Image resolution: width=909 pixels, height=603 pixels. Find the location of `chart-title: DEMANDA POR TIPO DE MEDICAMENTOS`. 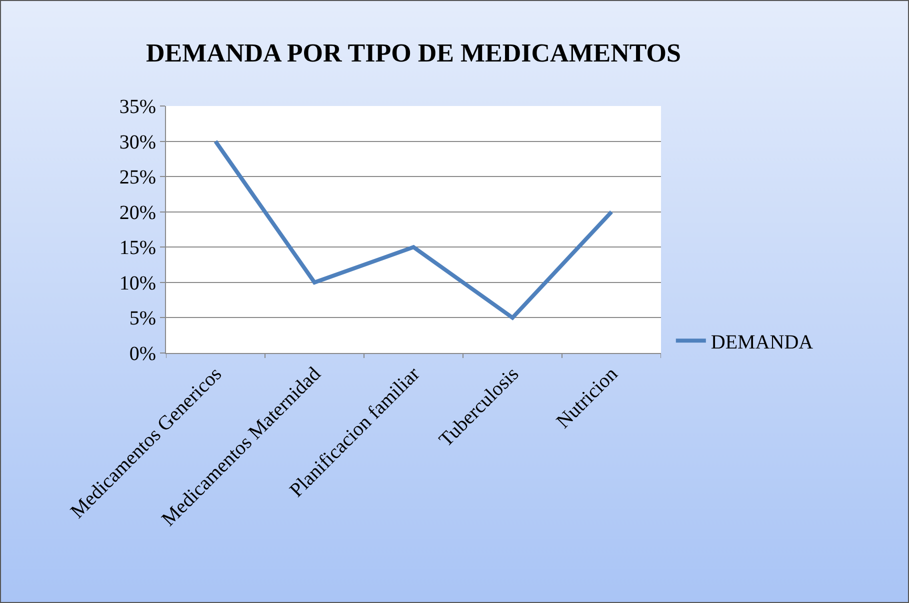

chart-title: DEMANDA POR TIPO DE MEDICAMENTOS is located at coordinates (413, 53).